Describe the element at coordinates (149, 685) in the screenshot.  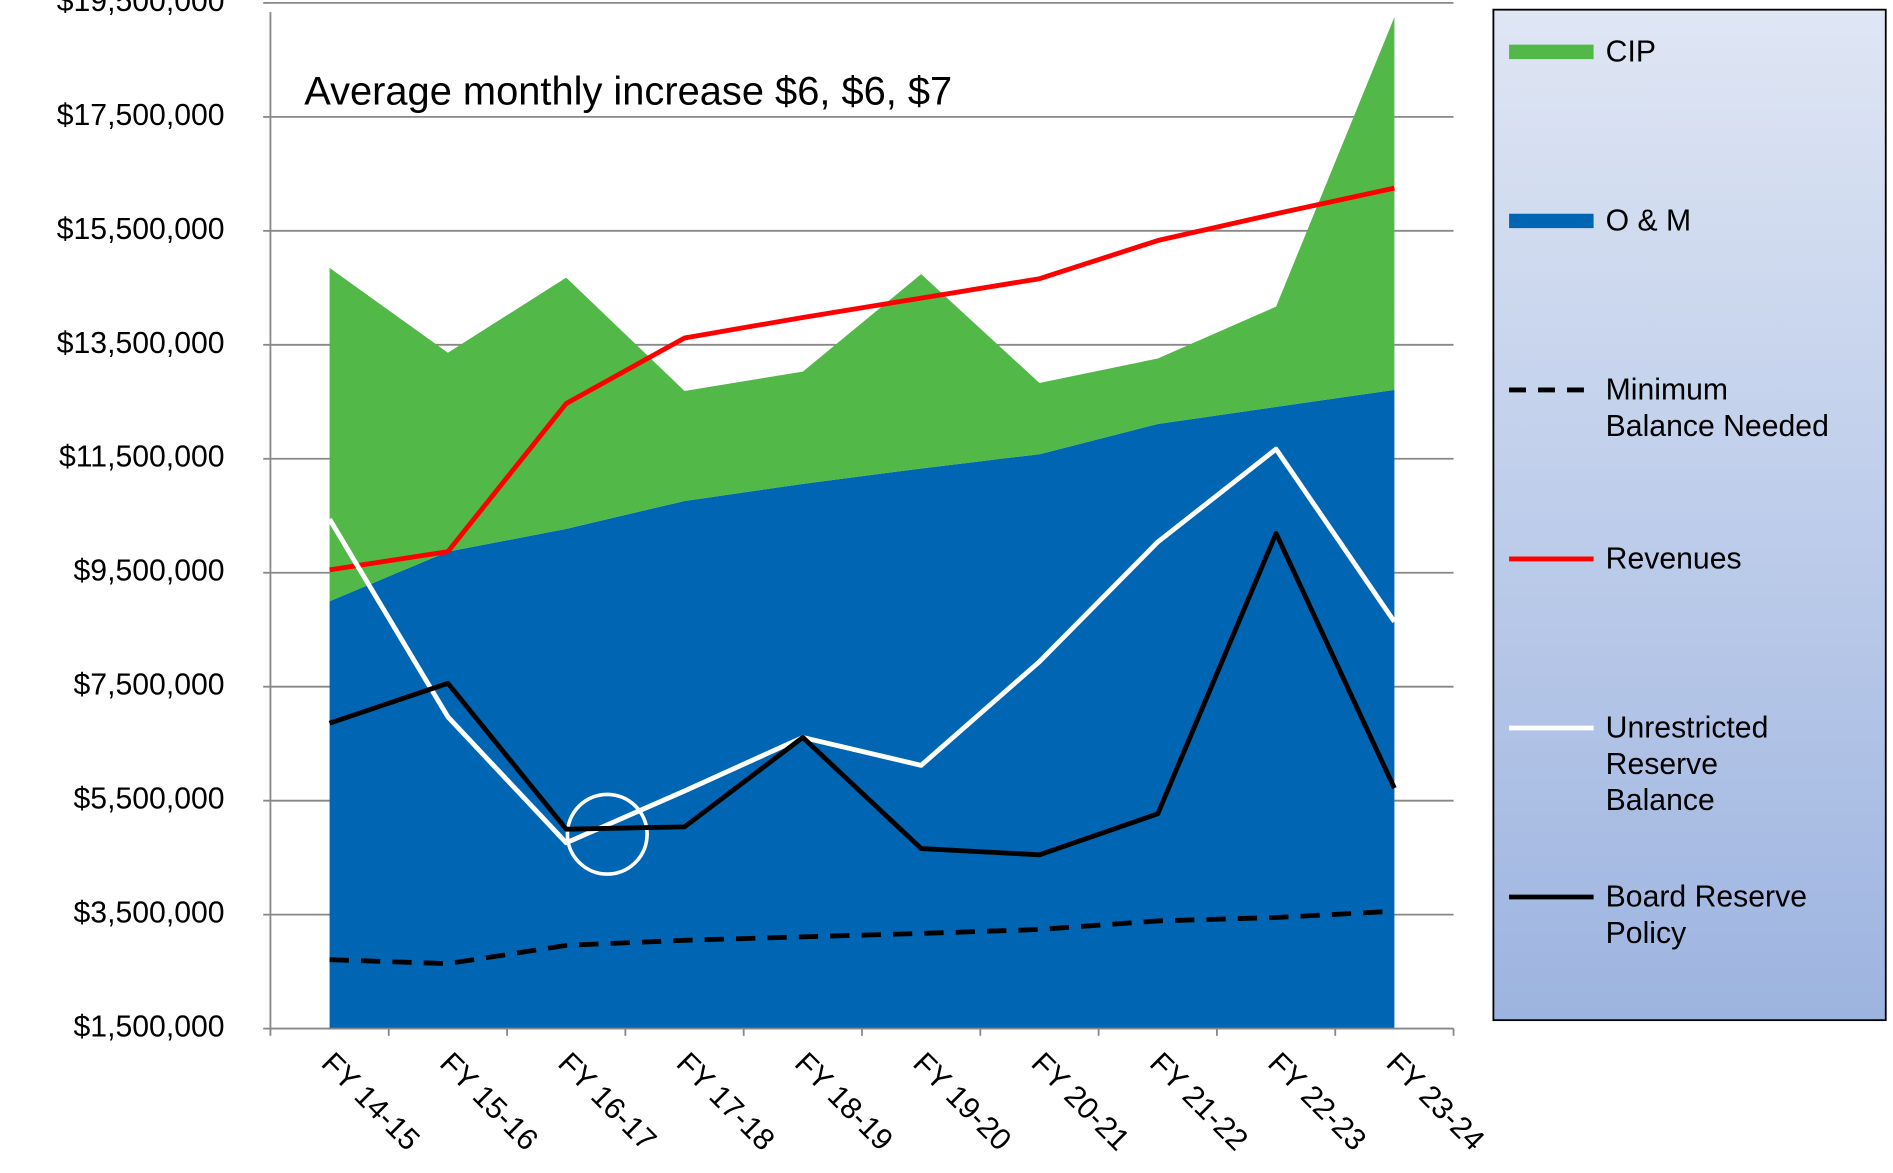
I see `y-tick-label: $7,500,000` at that location.